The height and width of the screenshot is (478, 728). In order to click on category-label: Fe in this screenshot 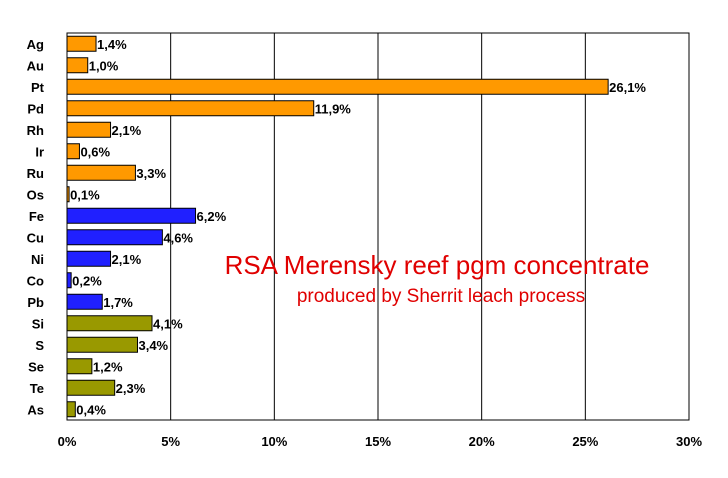, I will do `click(36, 216)`.